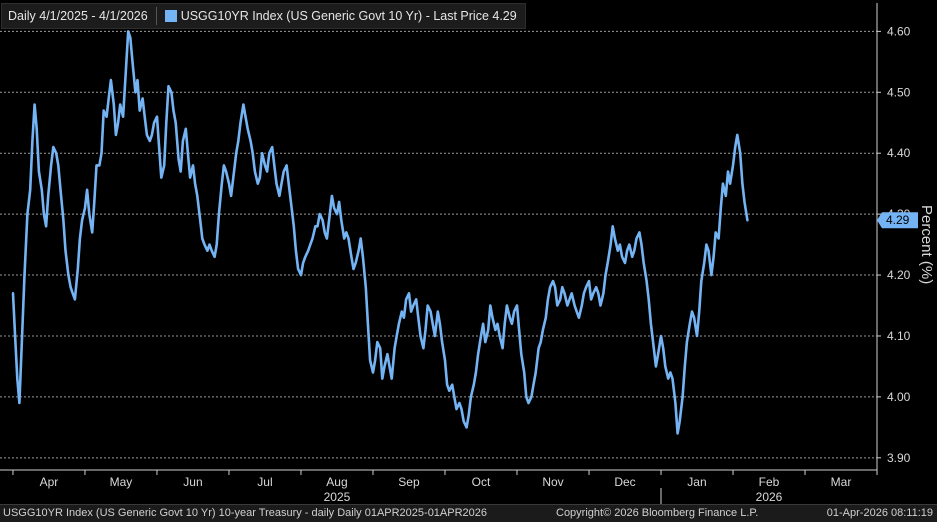 The width and height of the screenshot is (937, 522). I want to click on y-axis-title: Percent (%), so click(926, 244).